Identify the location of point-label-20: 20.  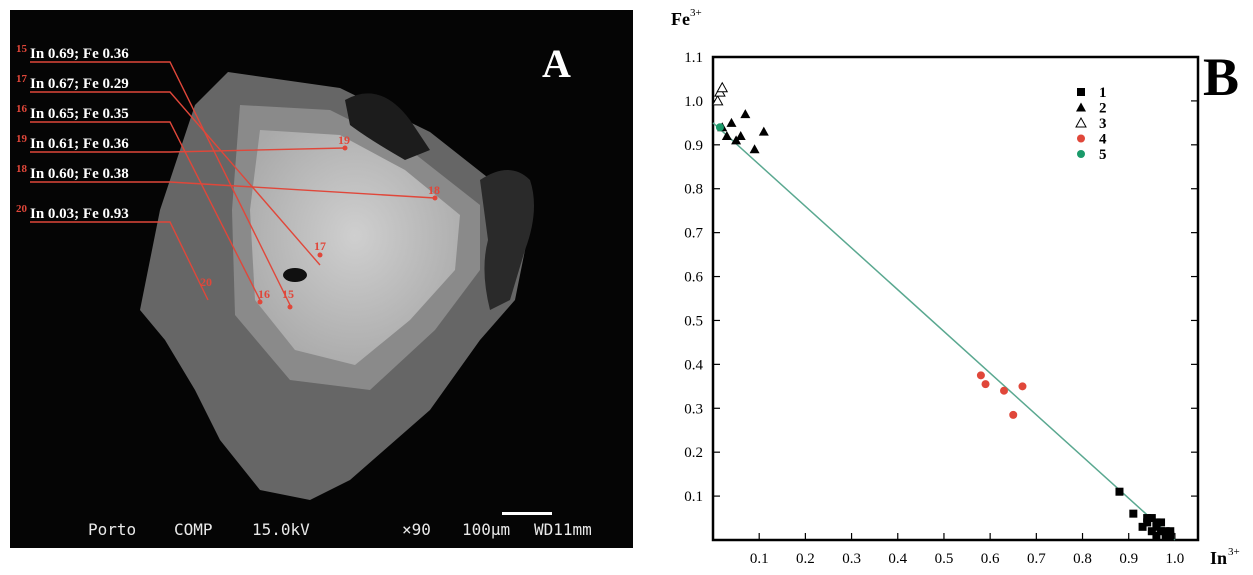
(206, 282).